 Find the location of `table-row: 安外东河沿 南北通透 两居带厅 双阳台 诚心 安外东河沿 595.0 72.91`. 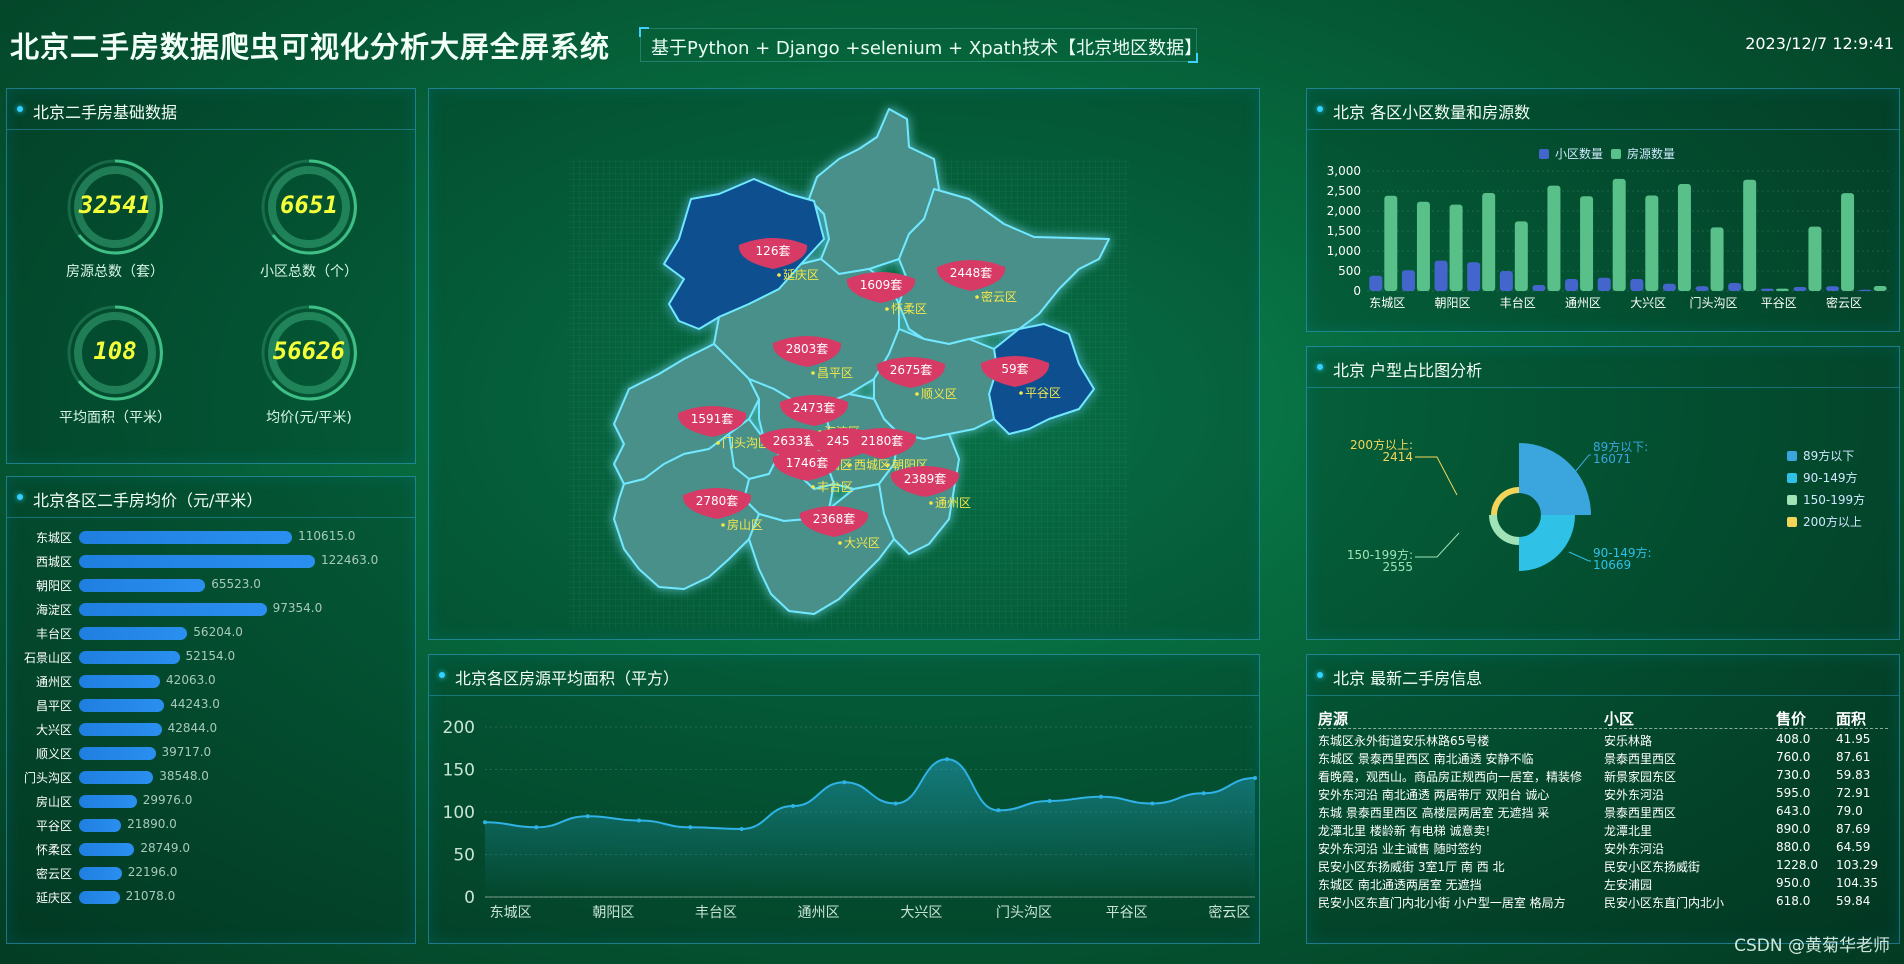

table-row: 安外东河沿 南北通透 两居带厅 双阳台 诚心 安外东河沿 595.0 72.91 is located at coordinates (1603, 795).